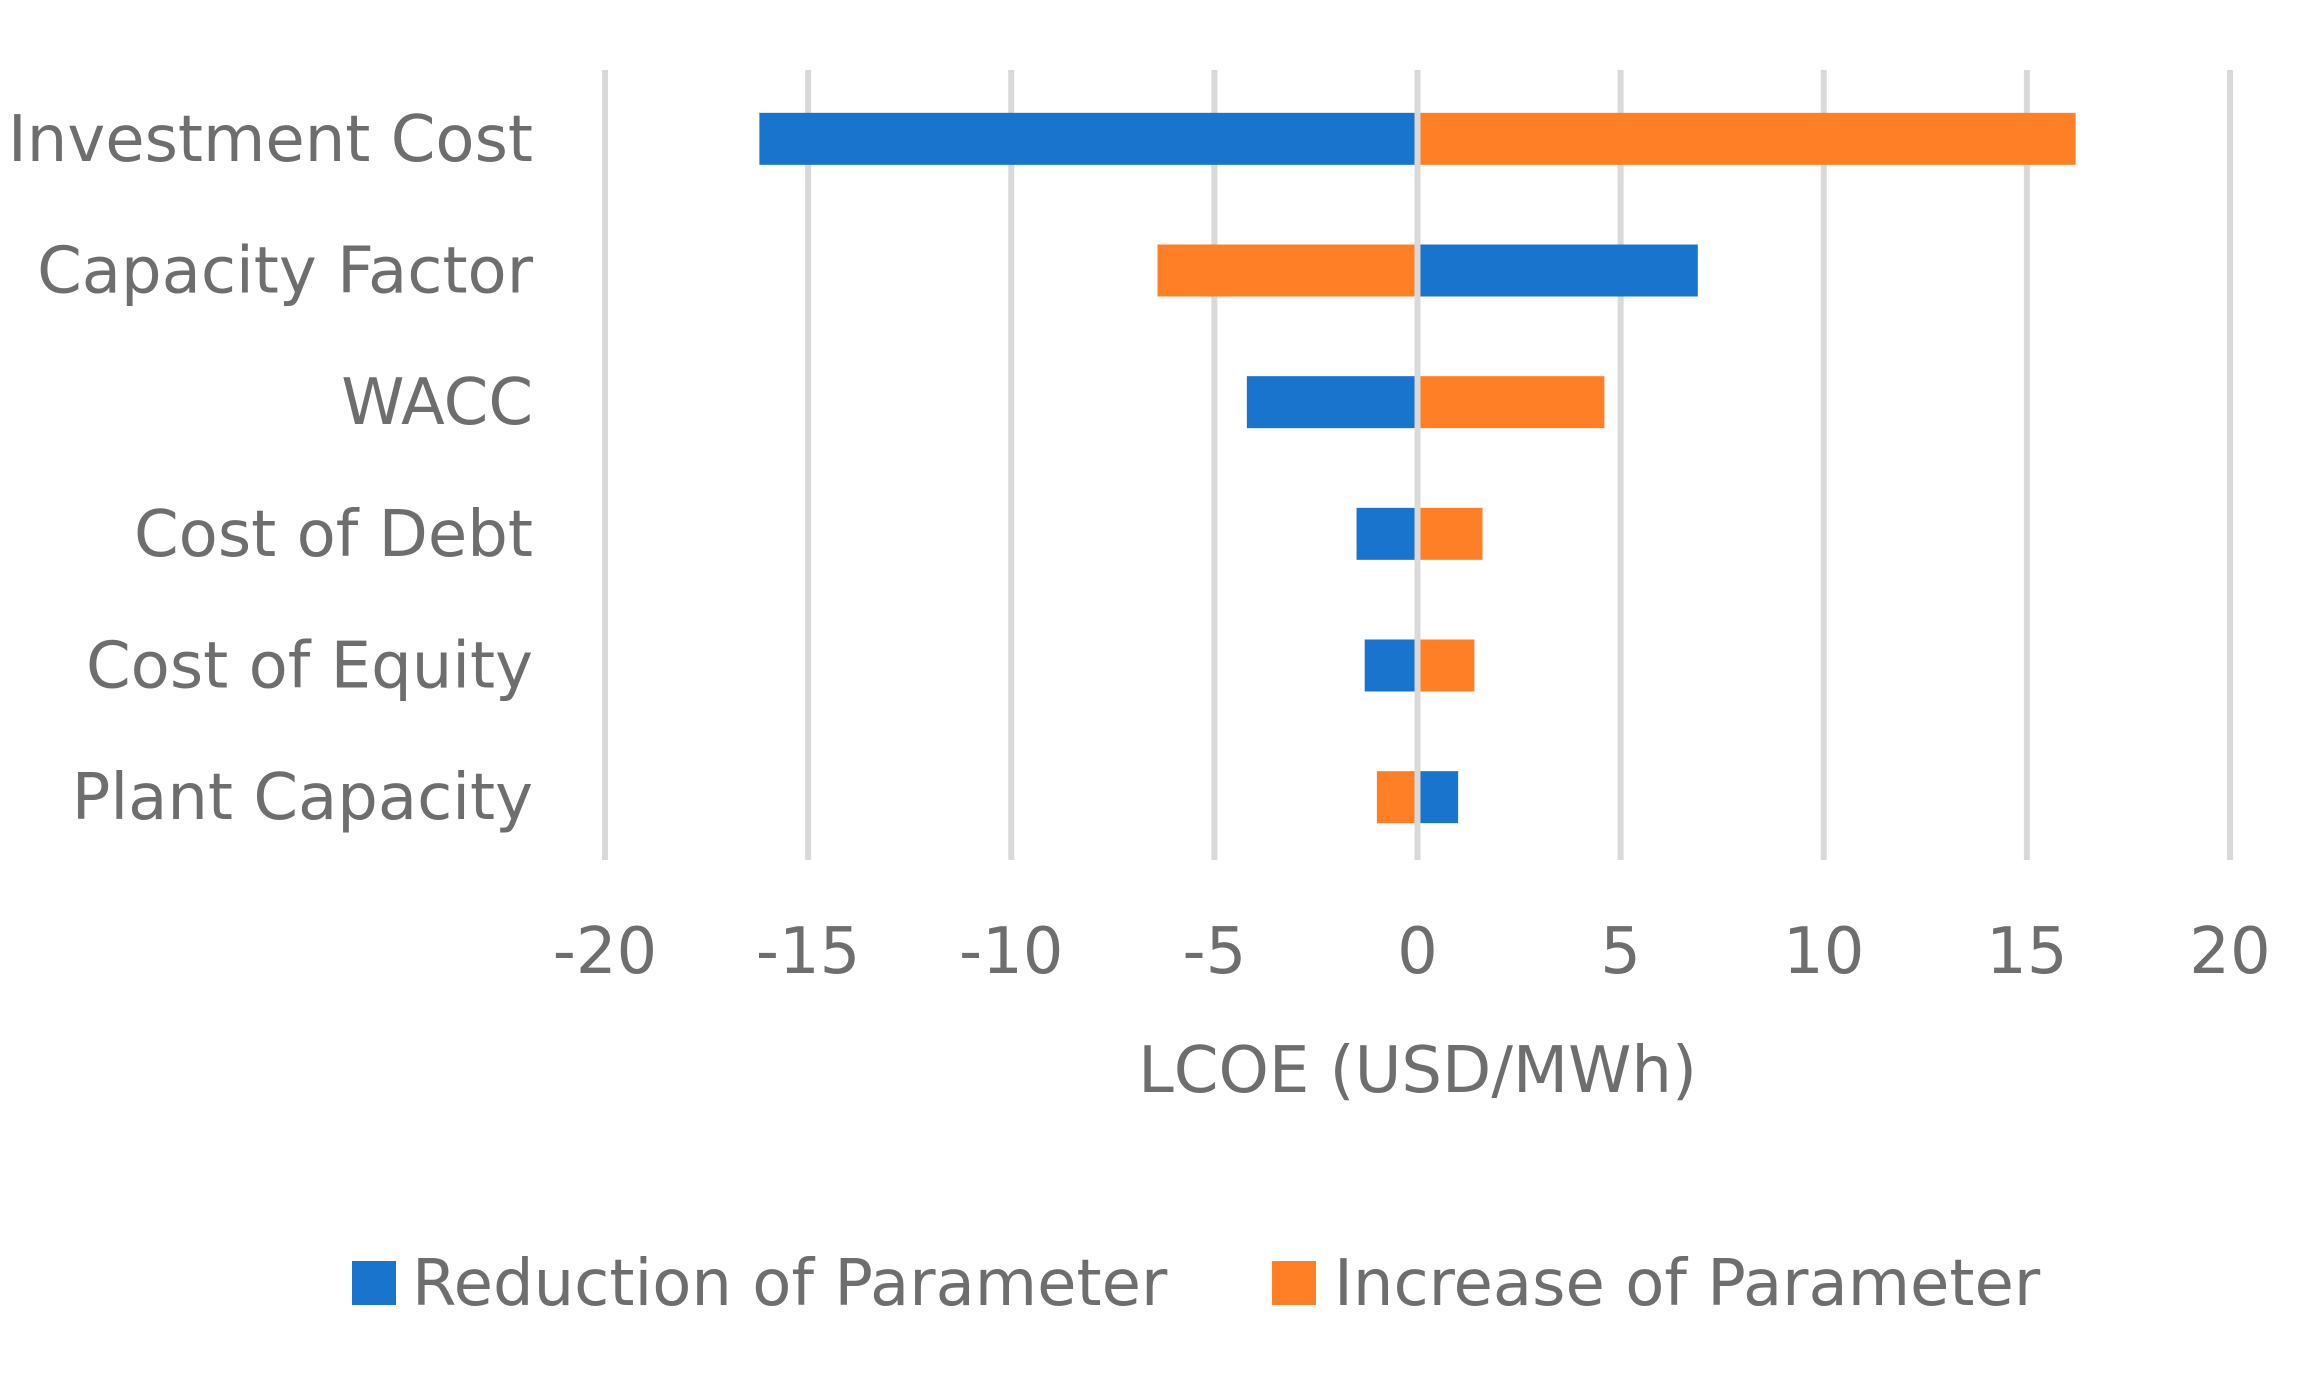 This screenshot has height=1391, width=2313. What do you see at coordinates (808, 952) in the screenshot?
I see `x-tick-label: -15` at bounding box center [808, 952].